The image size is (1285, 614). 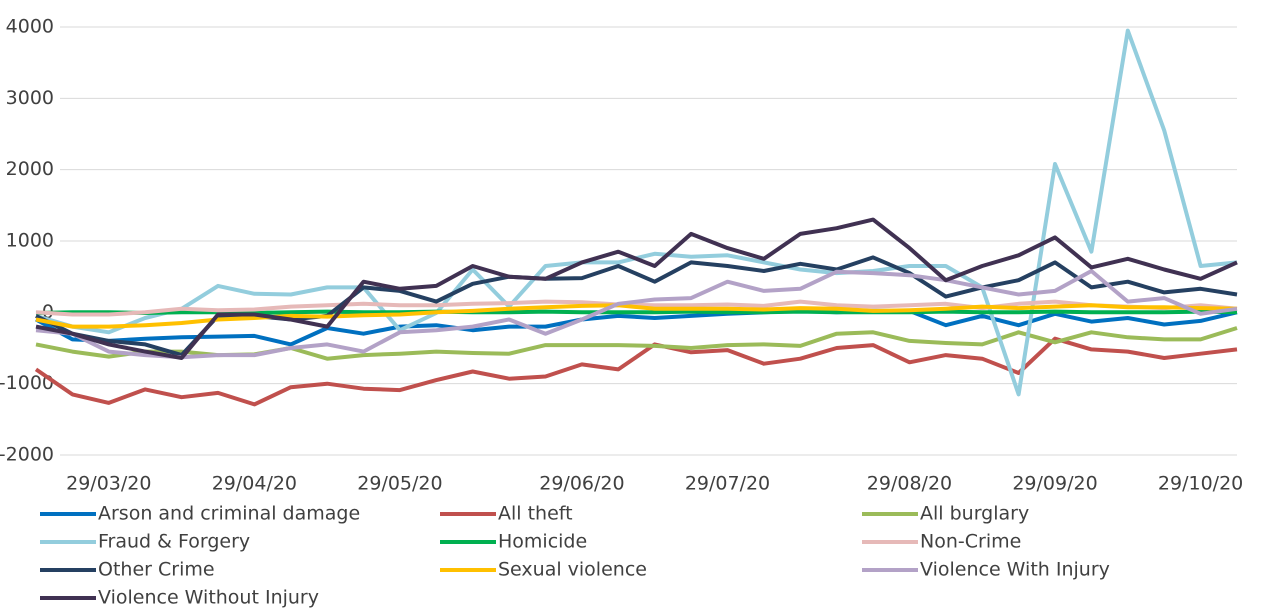 I want to click on y-tick-label: -1000, so click(x=27, y=383).